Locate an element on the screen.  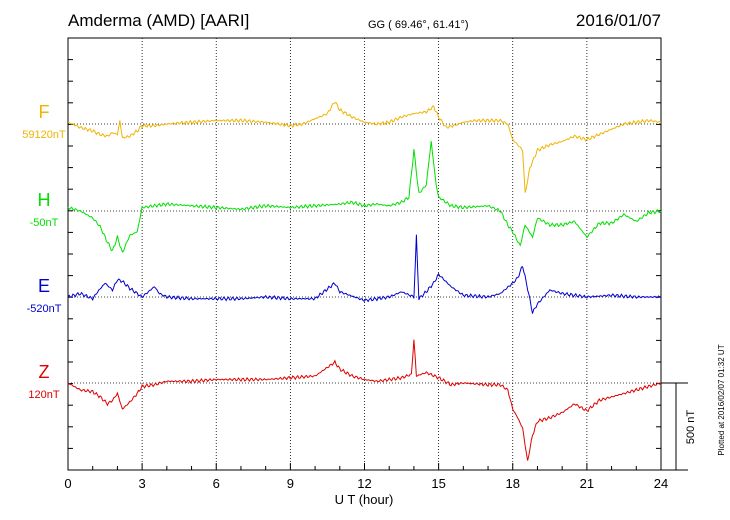
x-axis-label: U T (hour) is located at coordinates (364, 499).